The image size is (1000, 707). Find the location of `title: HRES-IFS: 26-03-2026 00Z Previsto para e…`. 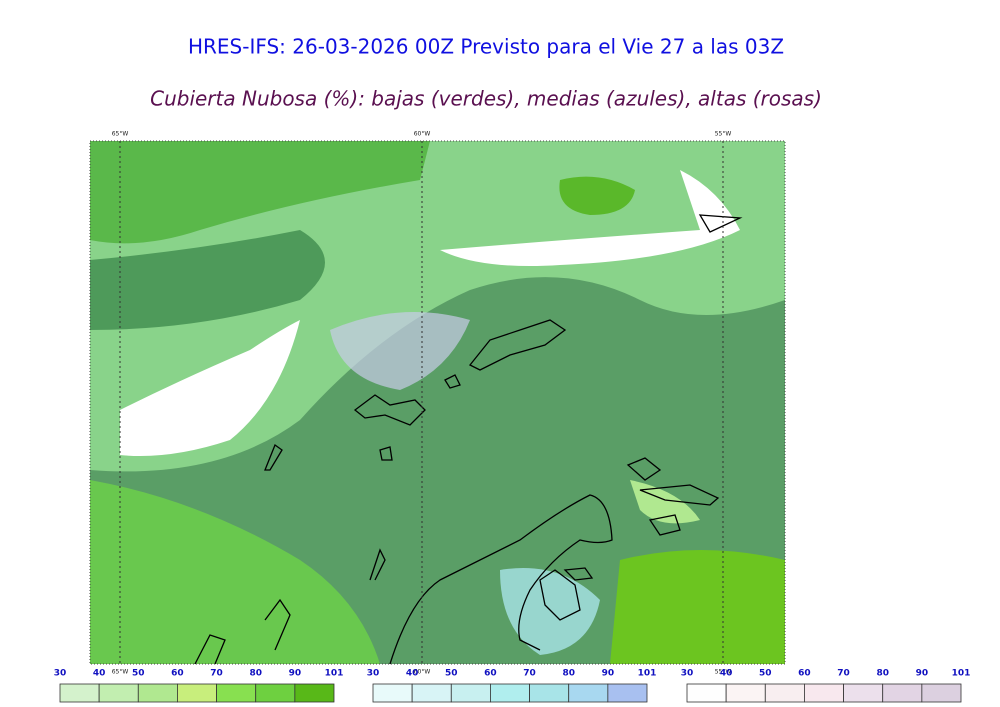

title: HRES-IFS: 26-03-2026 00Z Previsto para e… is located at coordinates (486, 47).